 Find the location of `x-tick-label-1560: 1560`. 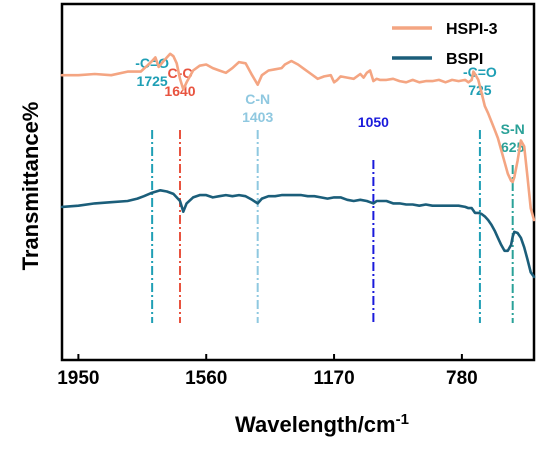

x-tick-label-1560: 1560 is located at coordinates (206, 378).